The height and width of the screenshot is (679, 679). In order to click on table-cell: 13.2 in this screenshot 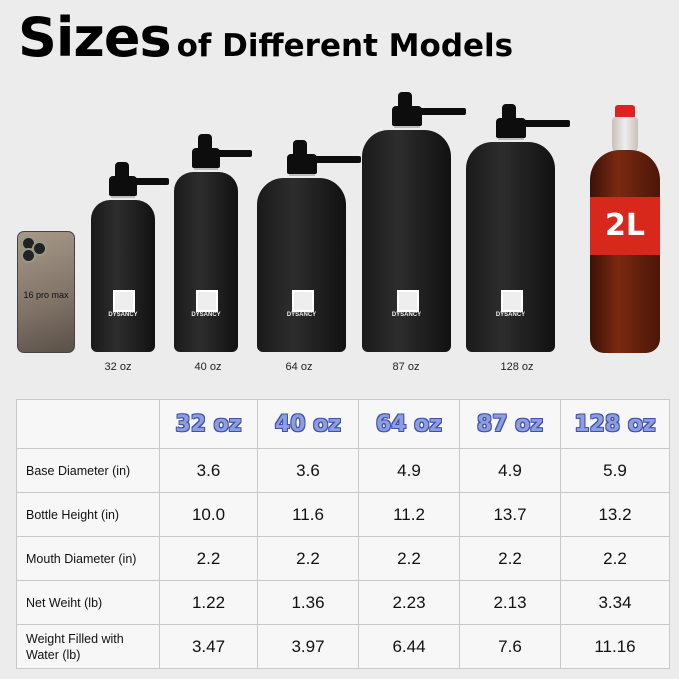, I will do `click(615, 514)`.